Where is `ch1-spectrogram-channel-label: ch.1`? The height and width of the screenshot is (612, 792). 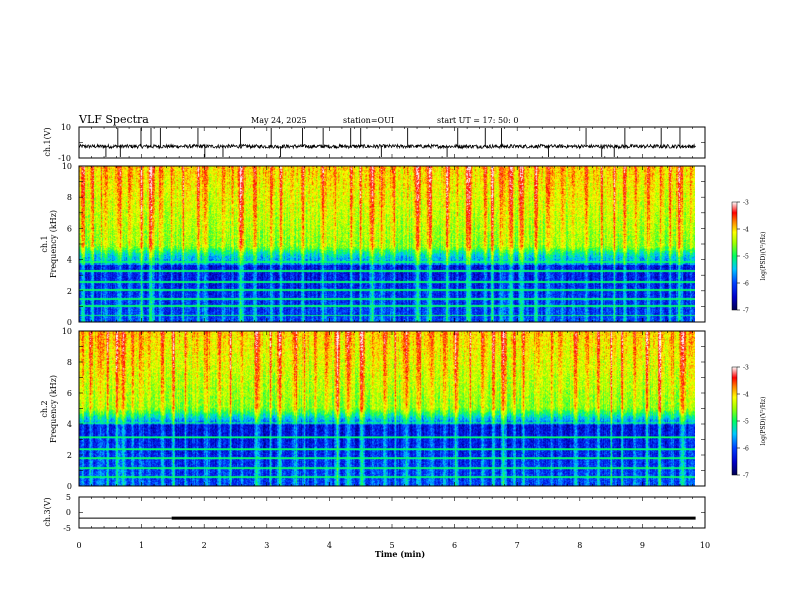 ch1-spectrogram-channel-label: ch.1 is located at coordinates (44, 243).